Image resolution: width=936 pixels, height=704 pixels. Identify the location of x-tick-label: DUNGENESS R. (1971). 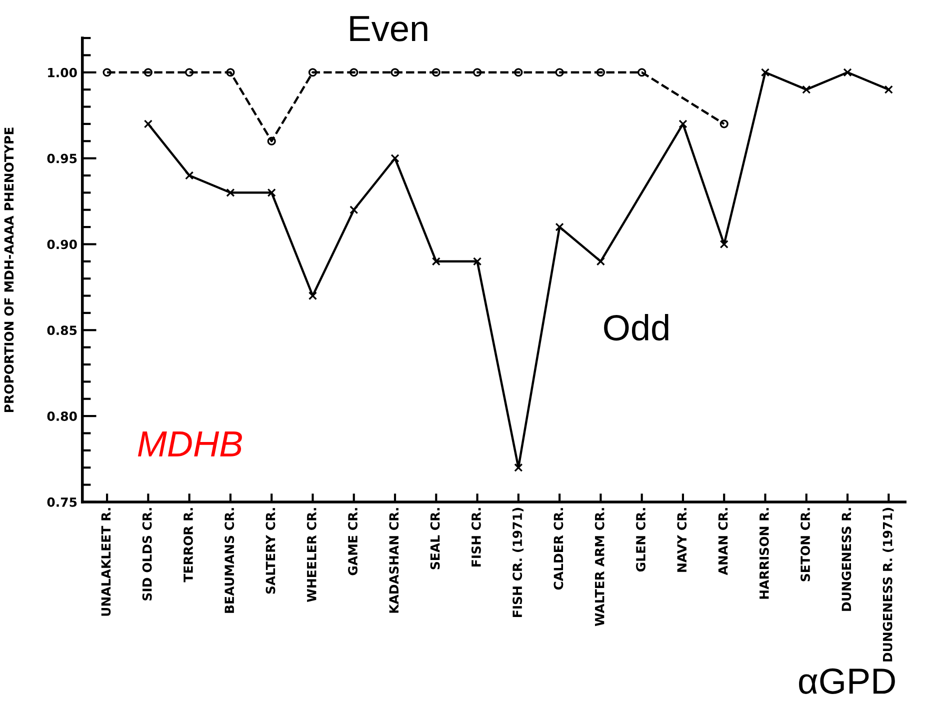
(888, 585).